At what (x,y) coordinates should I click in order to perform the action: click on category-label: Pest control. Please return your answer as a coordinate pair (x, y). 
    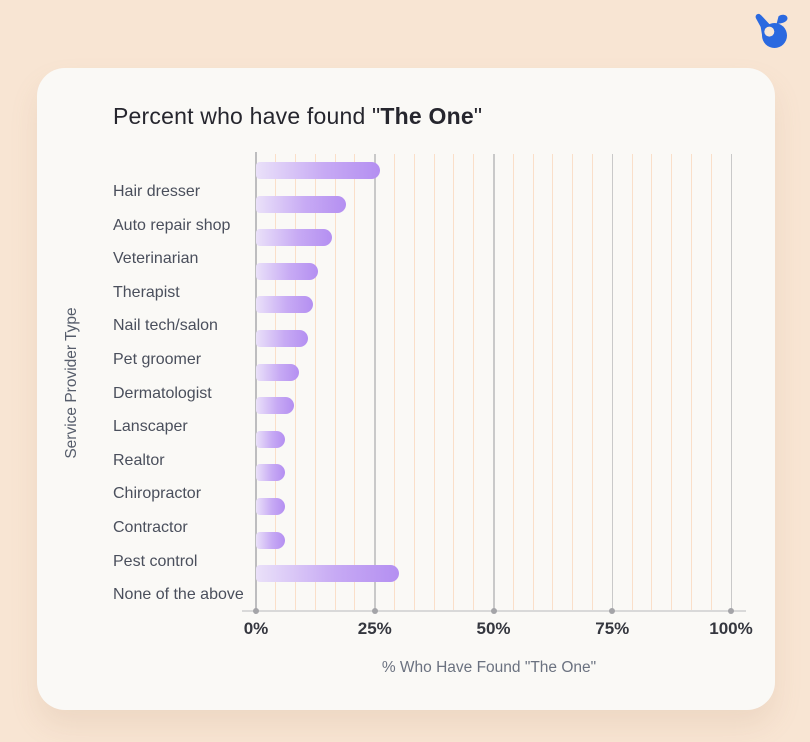
    Looking at the image, I should click on (155, 561).